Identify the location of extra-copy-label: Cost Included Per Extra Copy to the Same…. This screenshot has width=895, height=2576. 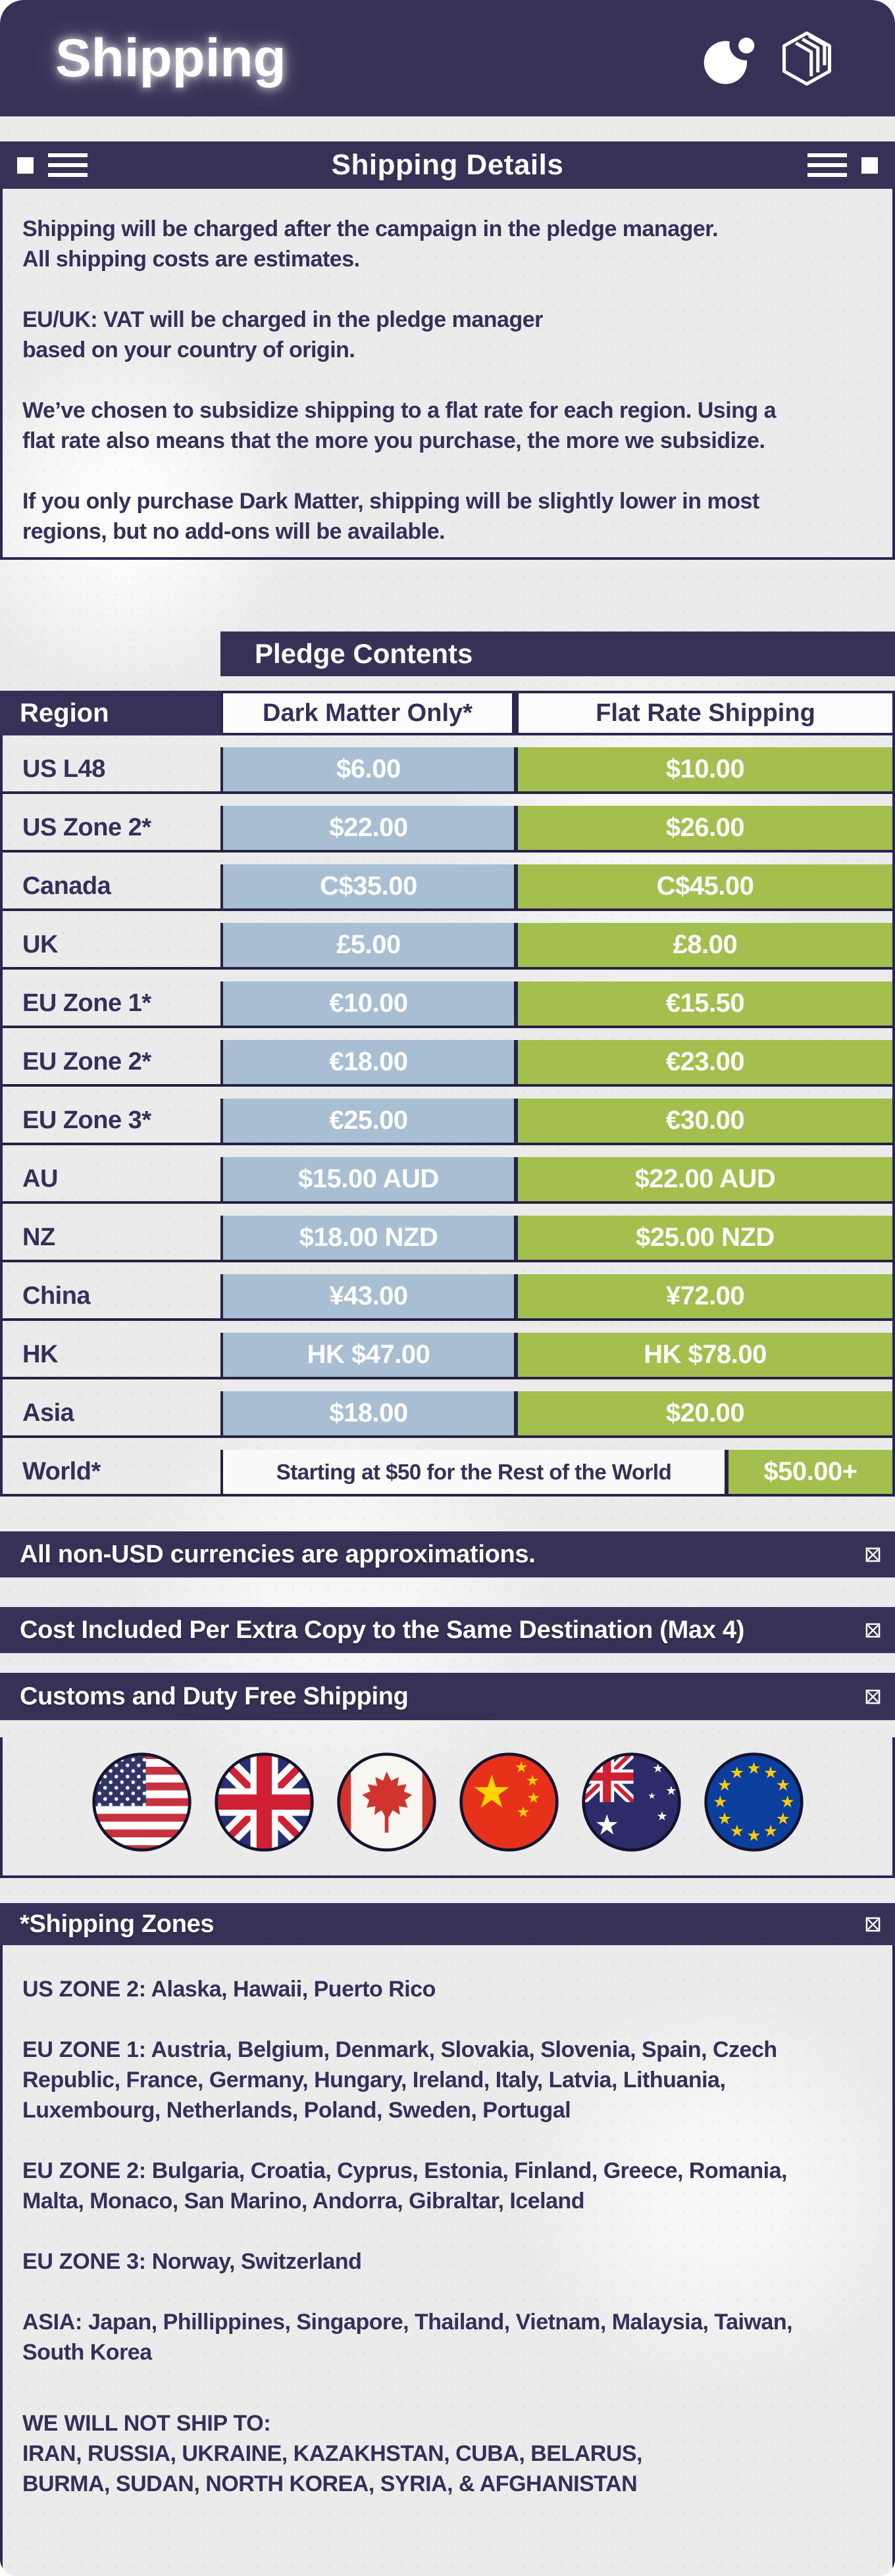
(382, 1630).